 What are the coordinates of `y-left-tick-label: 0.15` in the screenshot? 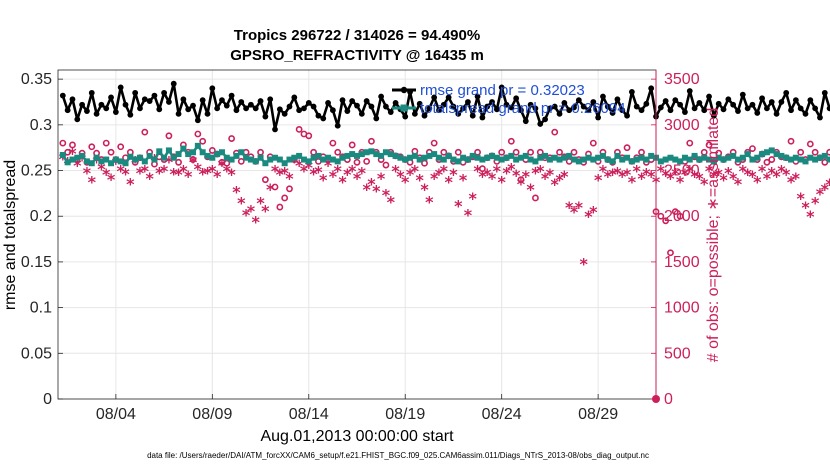 It's located at (36, 262).